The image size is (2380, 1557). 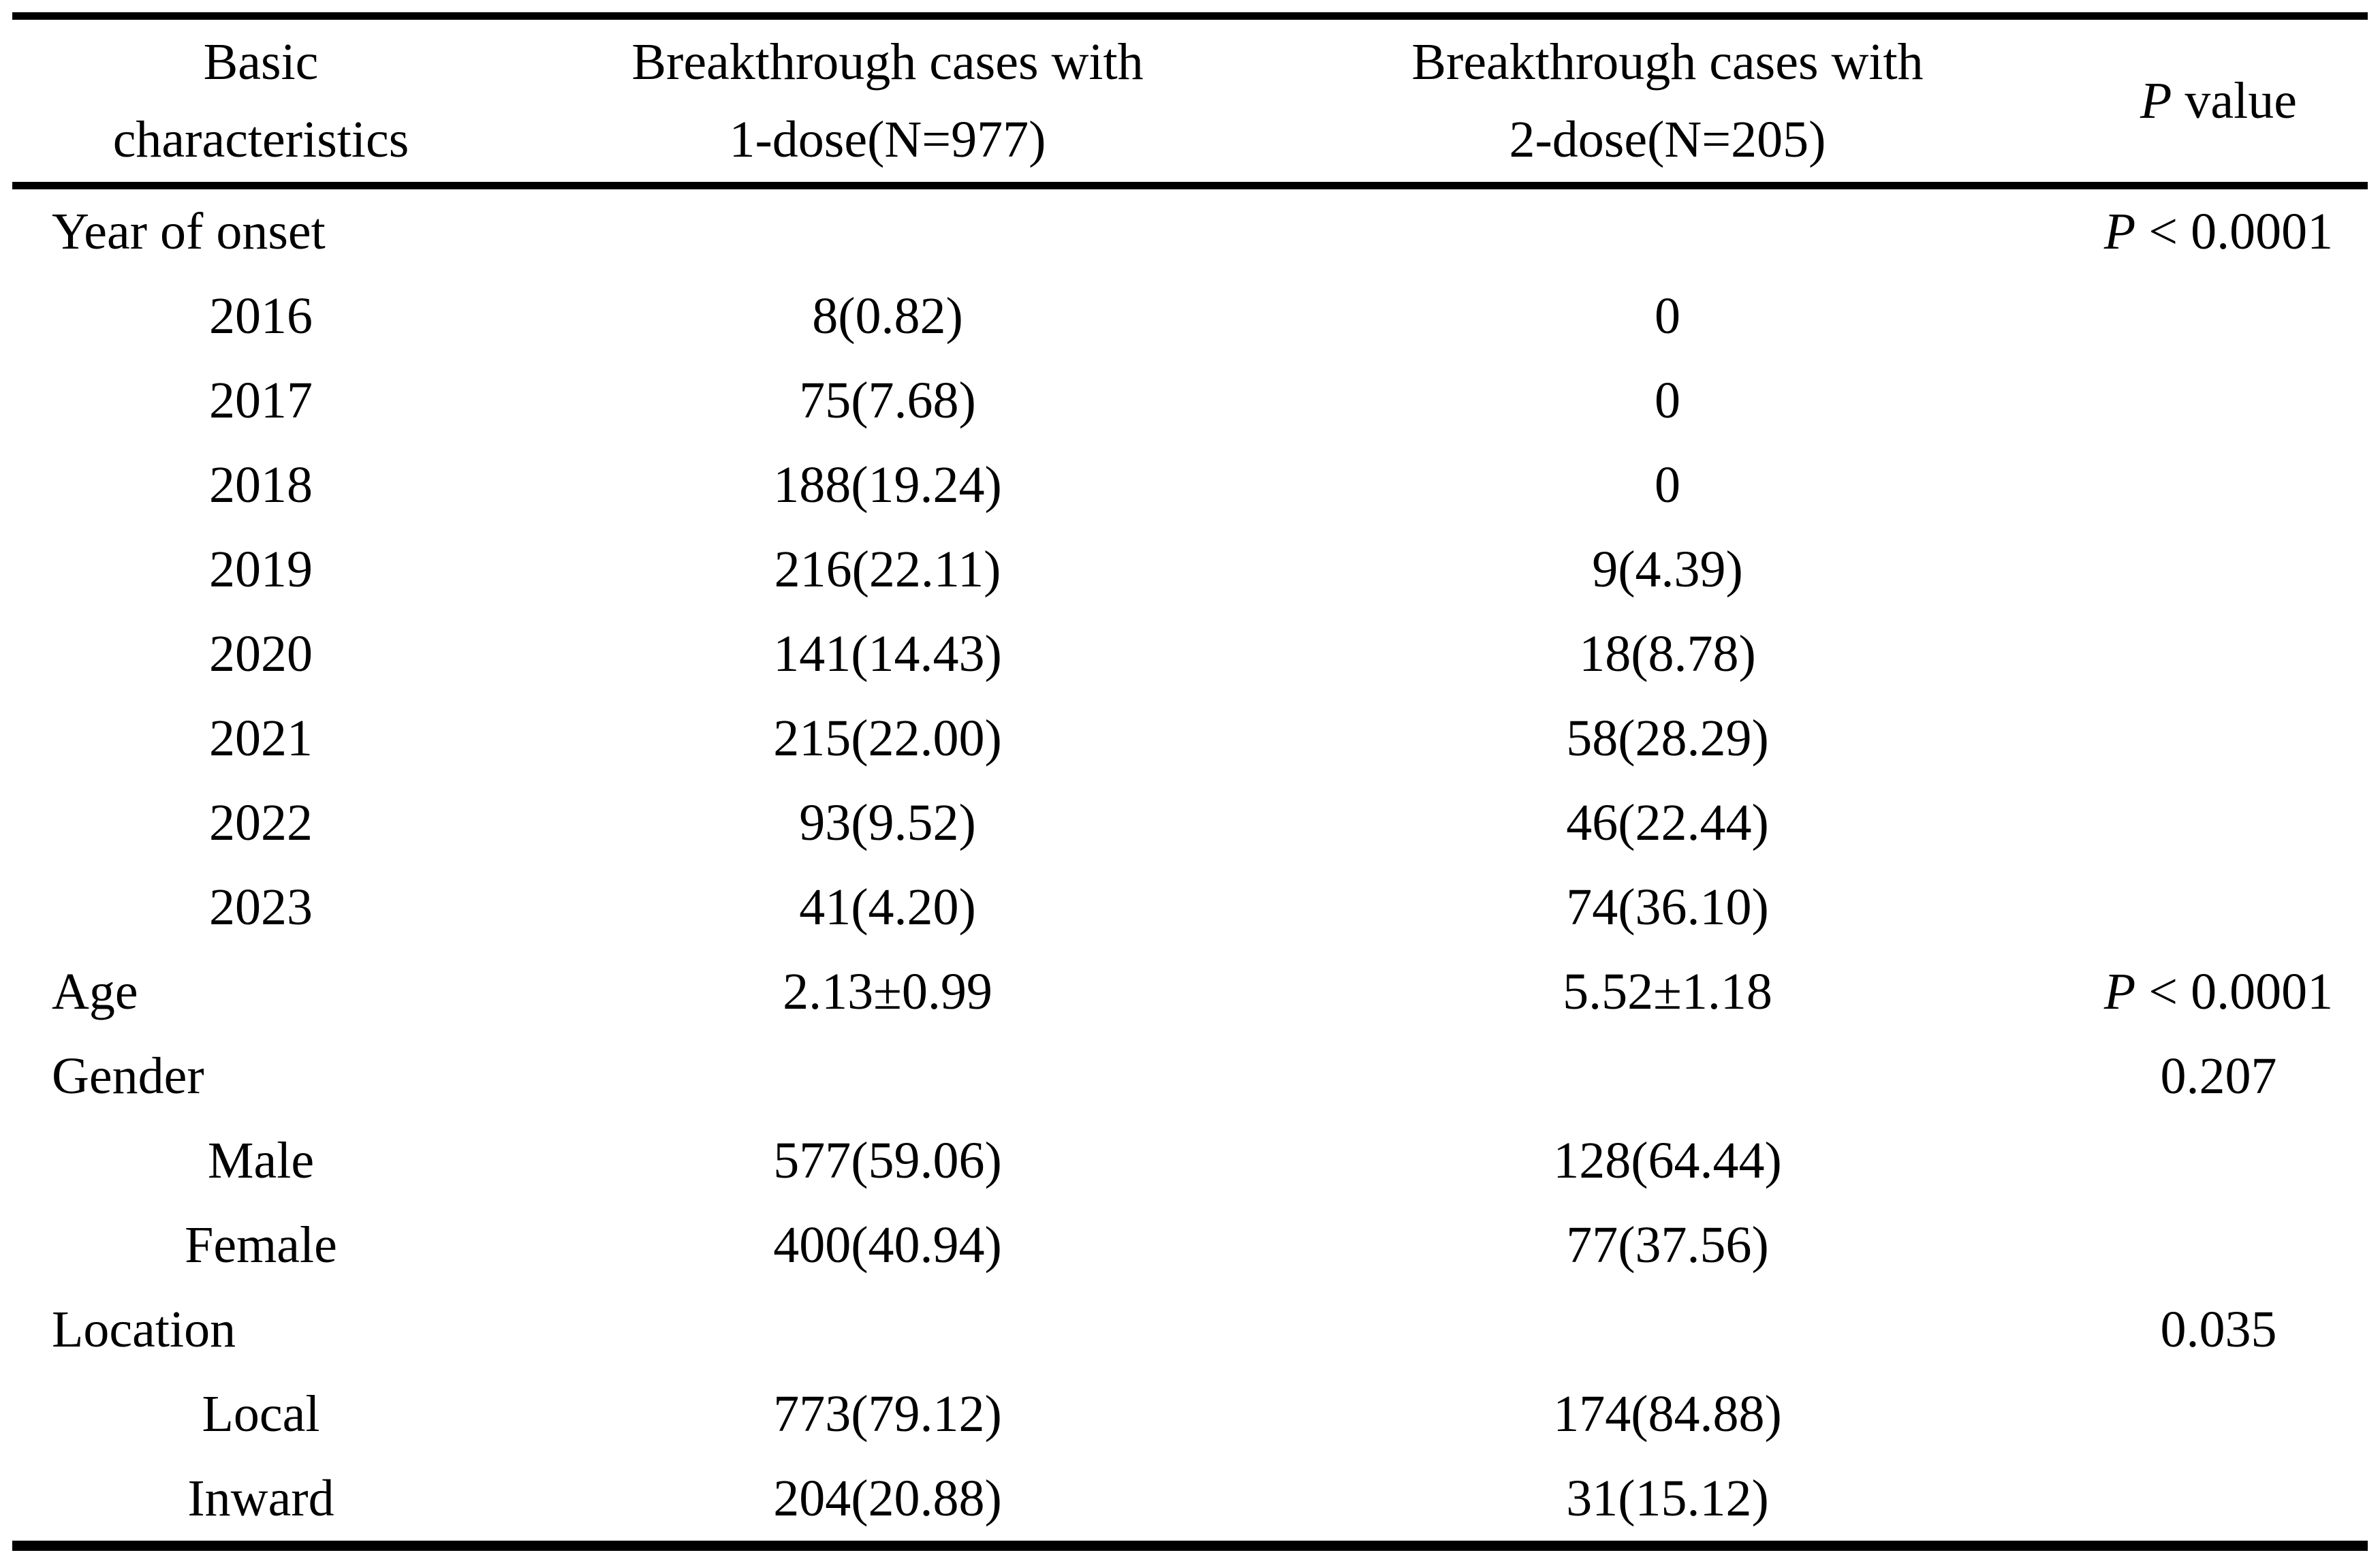 I want to click on cell-dose1-value: 400(40.94), so click(x=888, y=1245).